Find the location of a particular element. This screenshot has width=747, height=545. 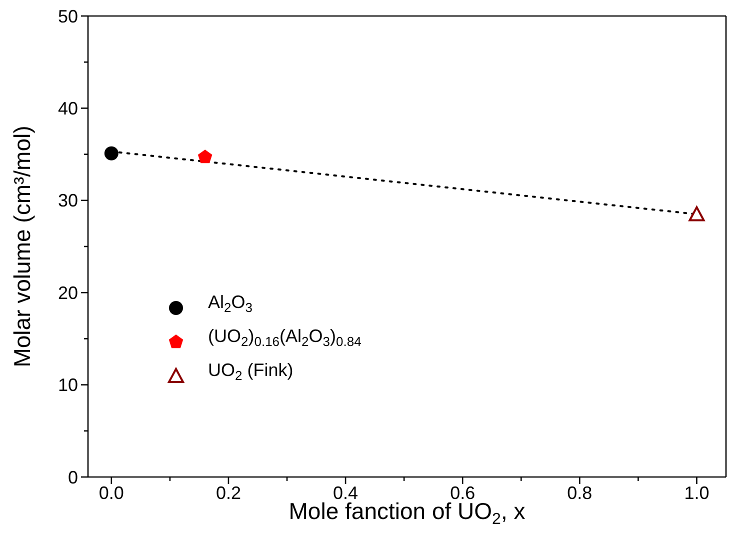

text: (UO$_{2}$)$_{0.16}$(Al$_{2}$O$_{3}$)$_{0.84}$ is located at coordinates (285, 337).